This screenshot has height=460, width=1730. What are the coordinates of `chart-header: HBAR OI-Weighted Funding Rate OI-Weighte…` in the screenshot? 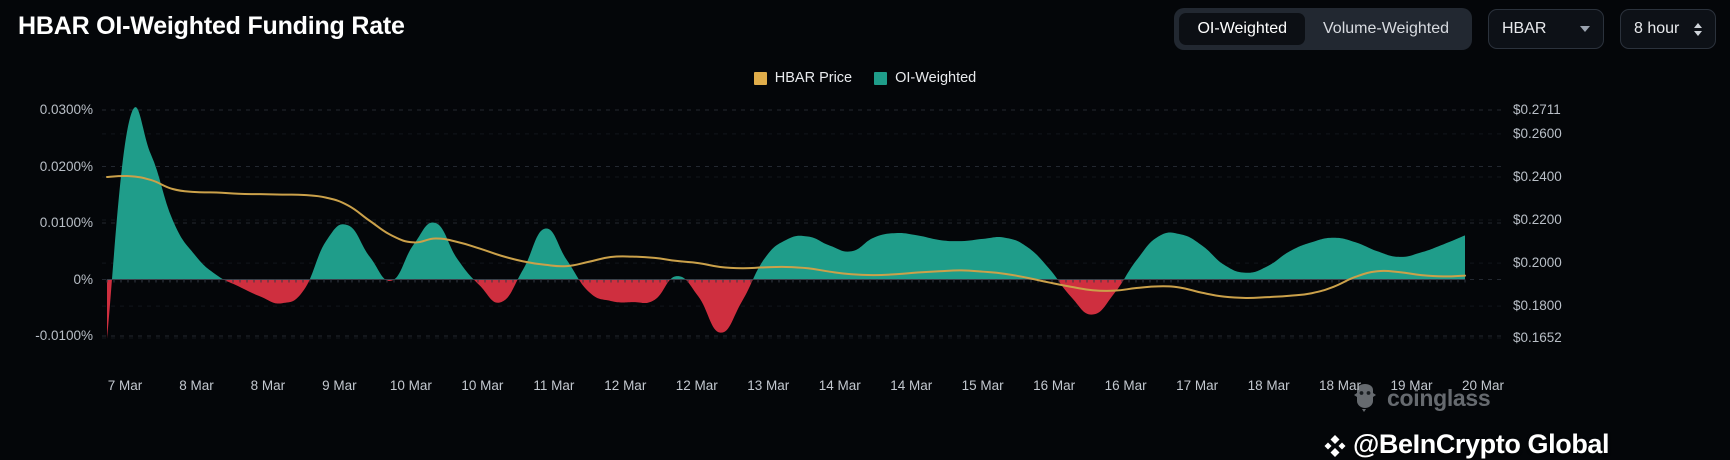 It's located at (865, 29).